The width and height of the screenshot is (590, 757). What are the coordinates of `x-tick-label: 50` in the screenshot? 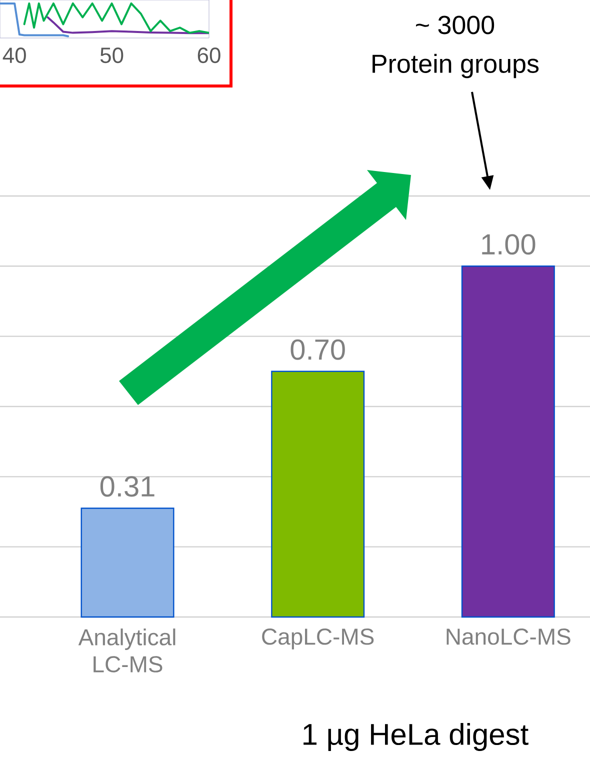 It's located at (112, 56).